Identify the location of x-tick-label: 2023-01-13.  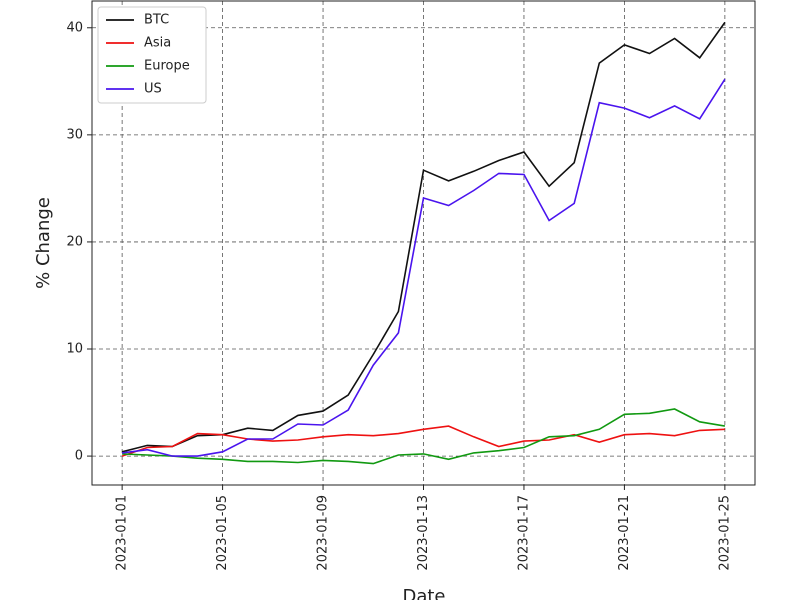
(423, 533).